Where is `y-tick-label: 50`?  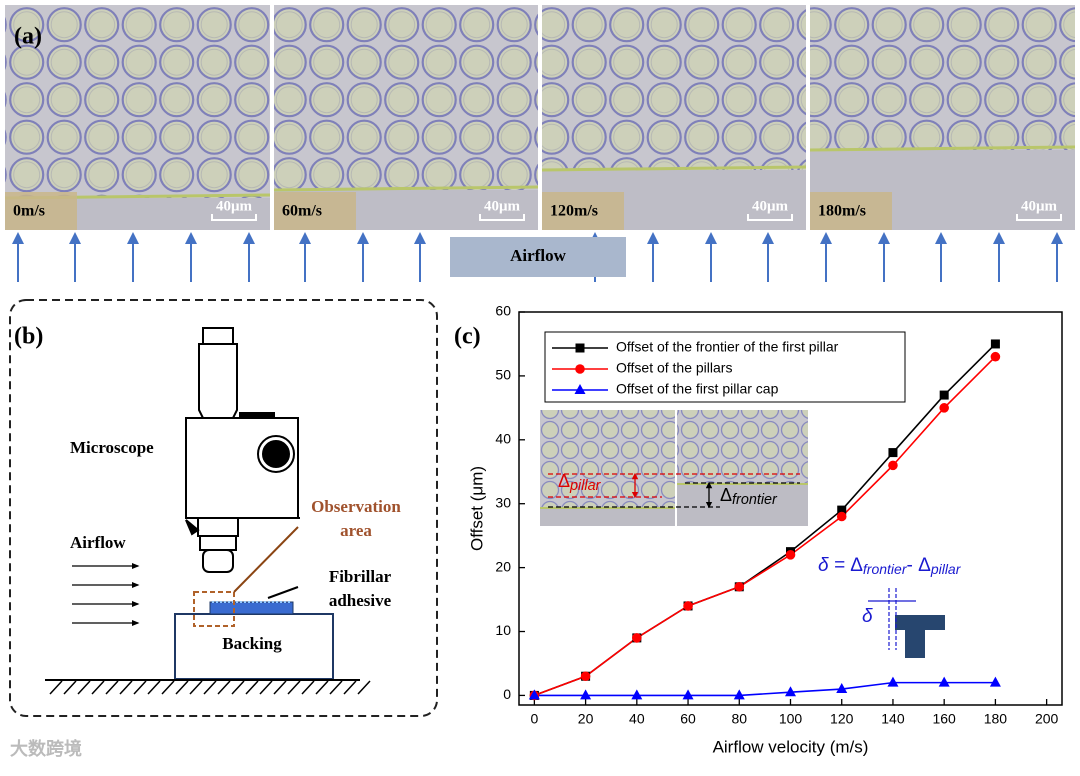
y-tick-label: 50 is located at coordinates (503, 375).